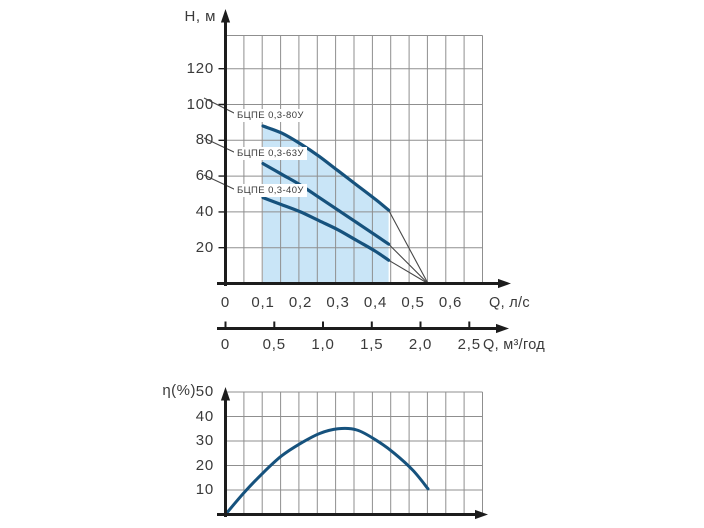  I want to click on head-y-axis-arrow, so click(225, 16).